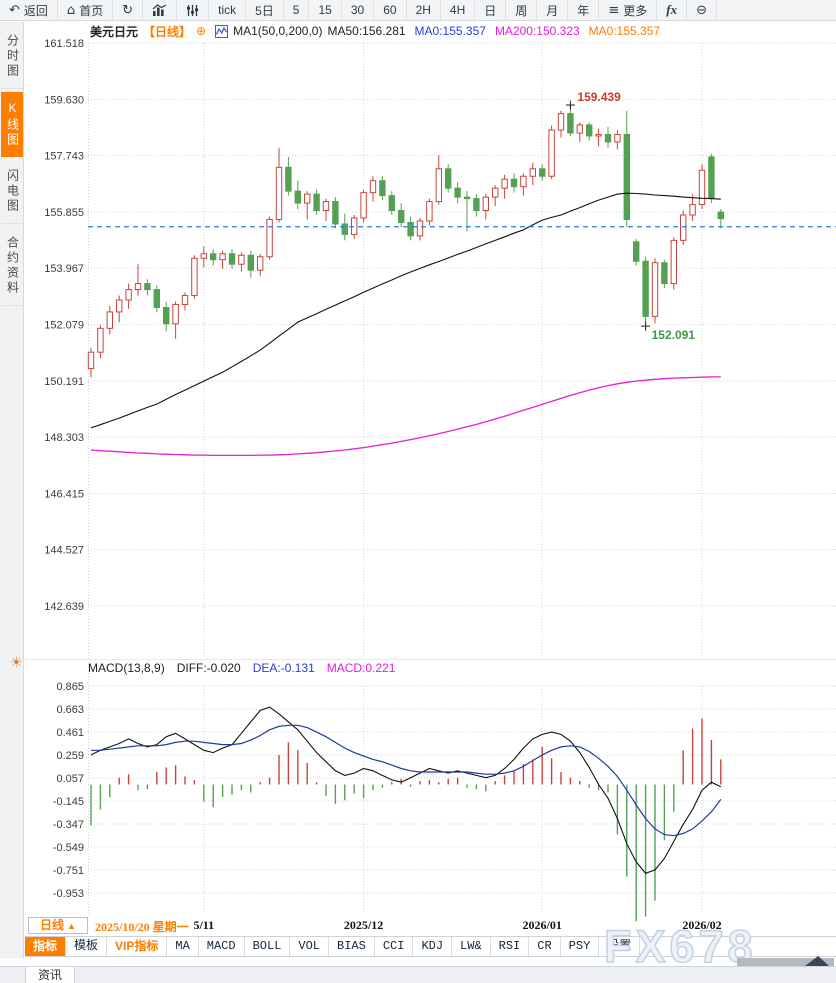 Image resolution: width=836 pixels, height=983 pixels. I want to click on bottom-scrollbar, so click(785, 961).